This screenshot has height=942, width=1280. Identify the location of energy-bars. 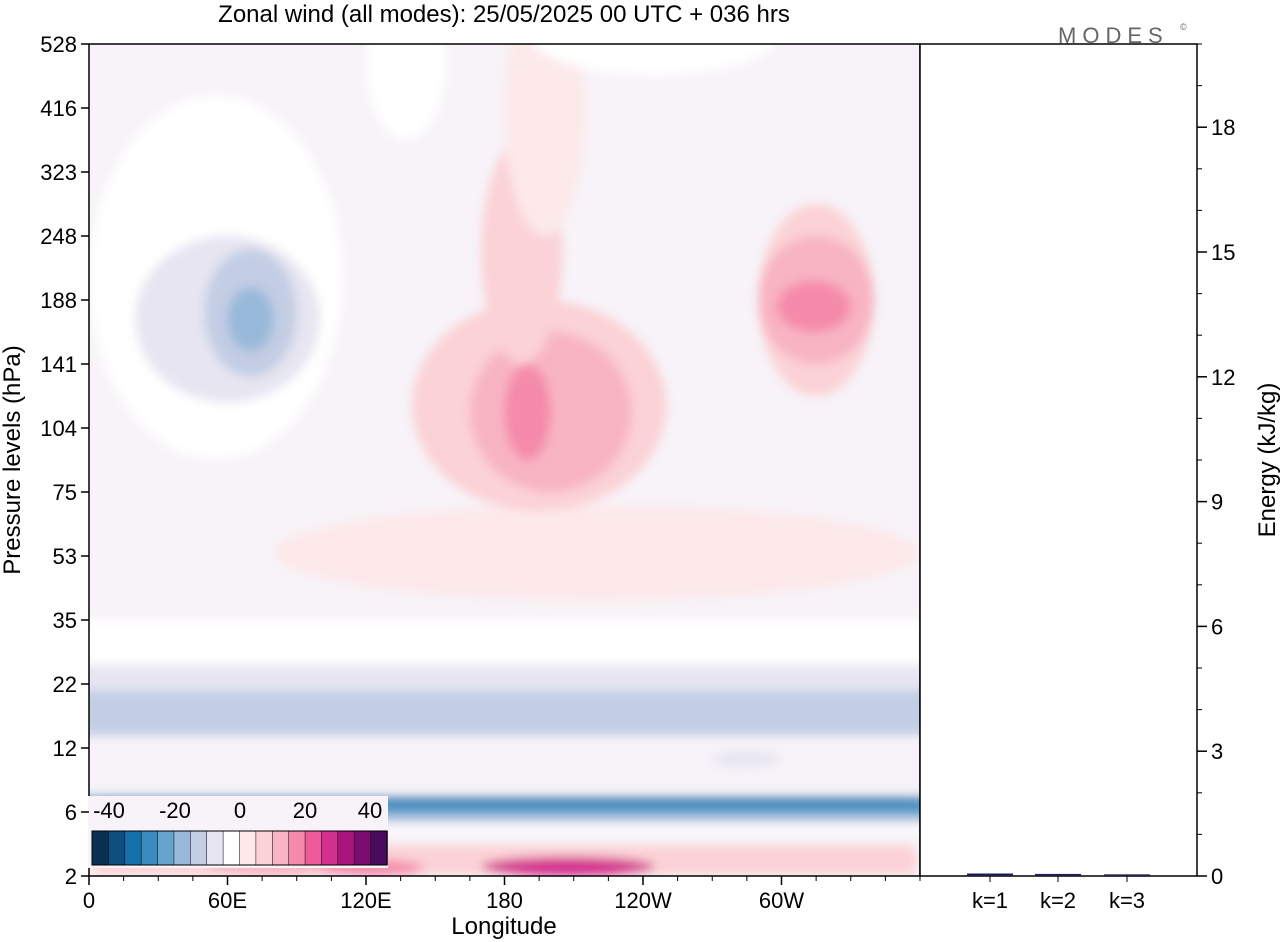
(1058, 874).